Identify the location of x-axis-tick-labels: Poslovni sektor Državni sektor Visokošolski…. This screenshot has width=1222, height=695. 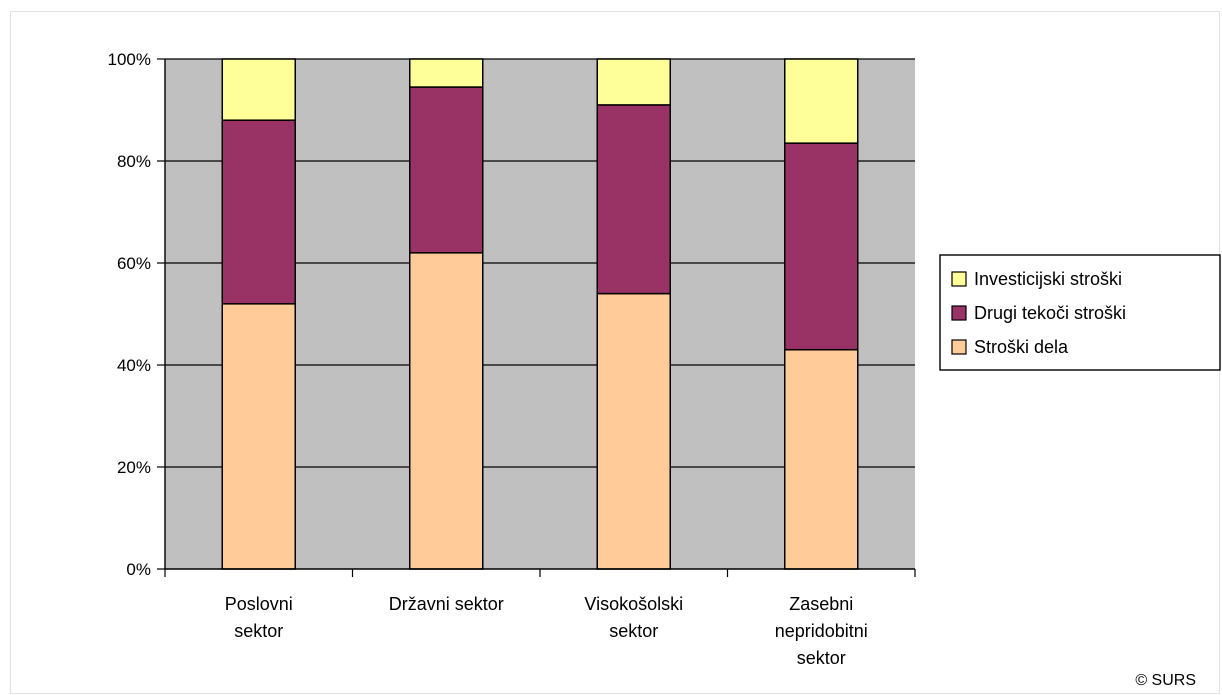
(546, 631).